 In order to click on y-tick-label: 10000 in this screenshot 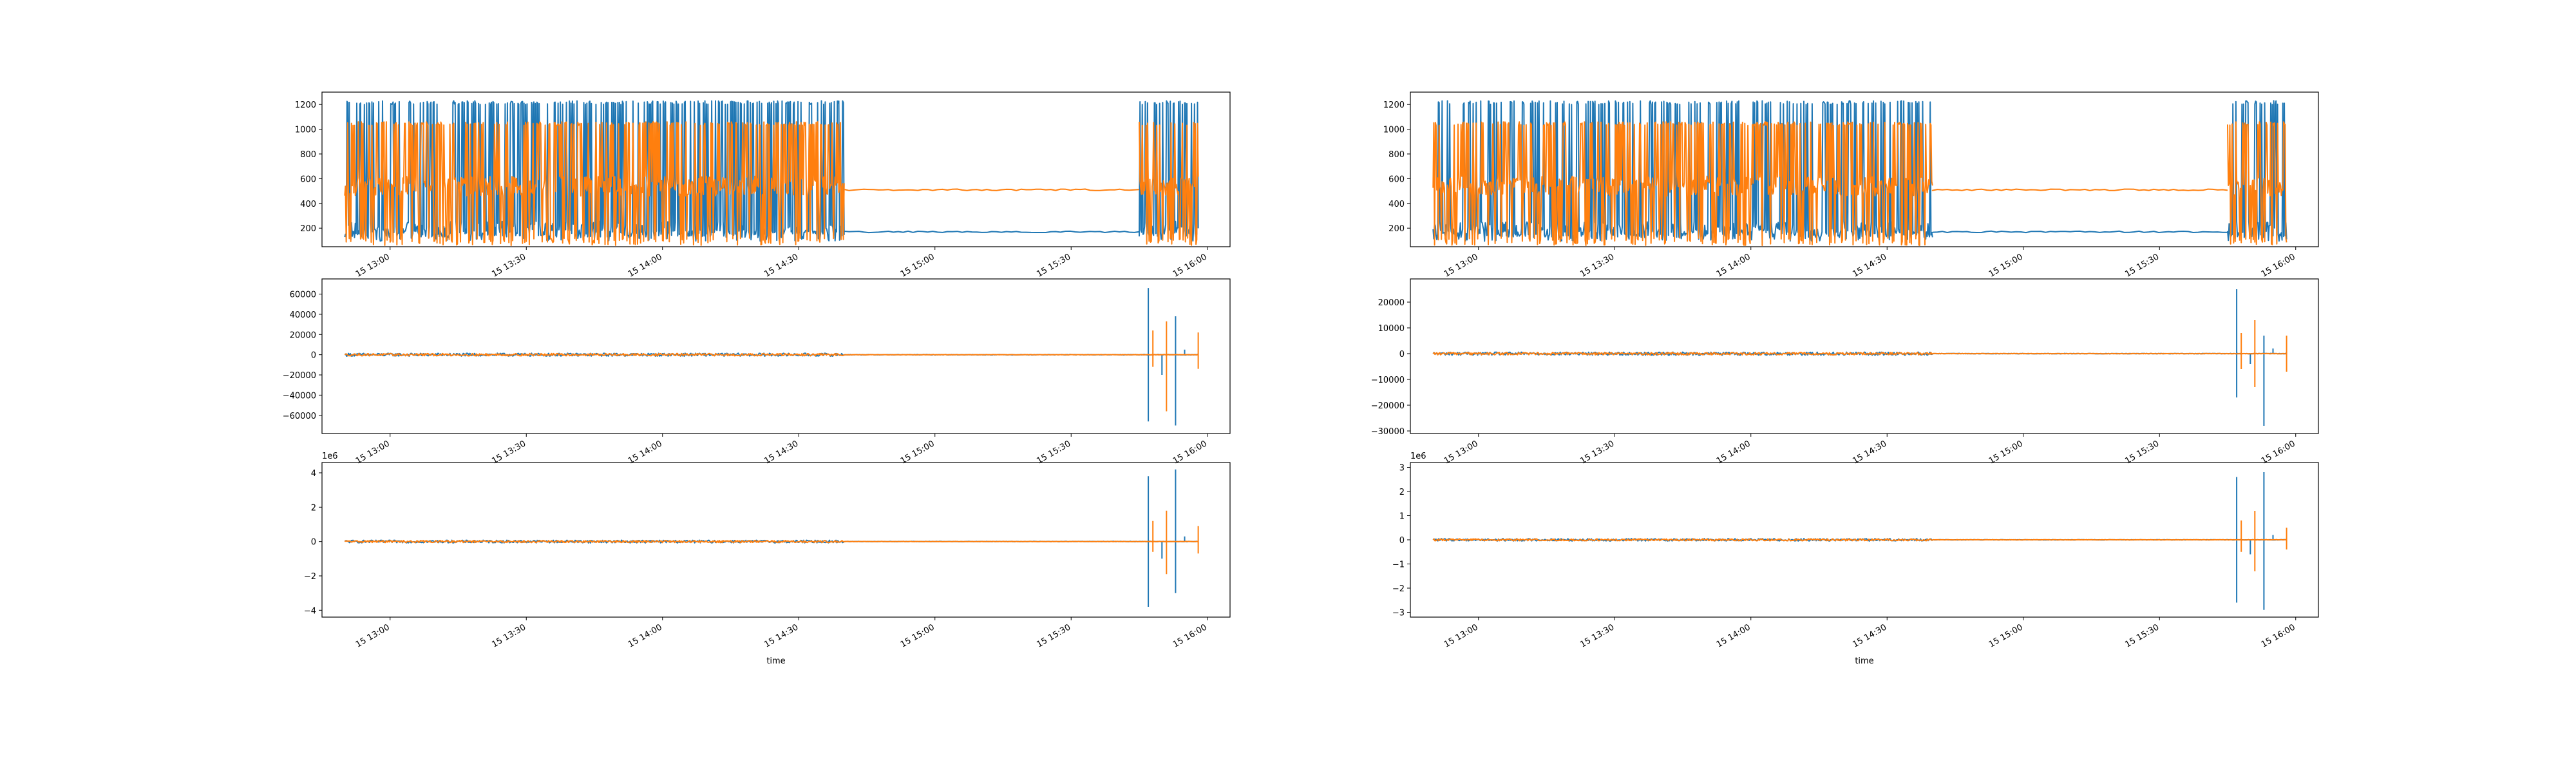, I will do `click(1391, 329)`.